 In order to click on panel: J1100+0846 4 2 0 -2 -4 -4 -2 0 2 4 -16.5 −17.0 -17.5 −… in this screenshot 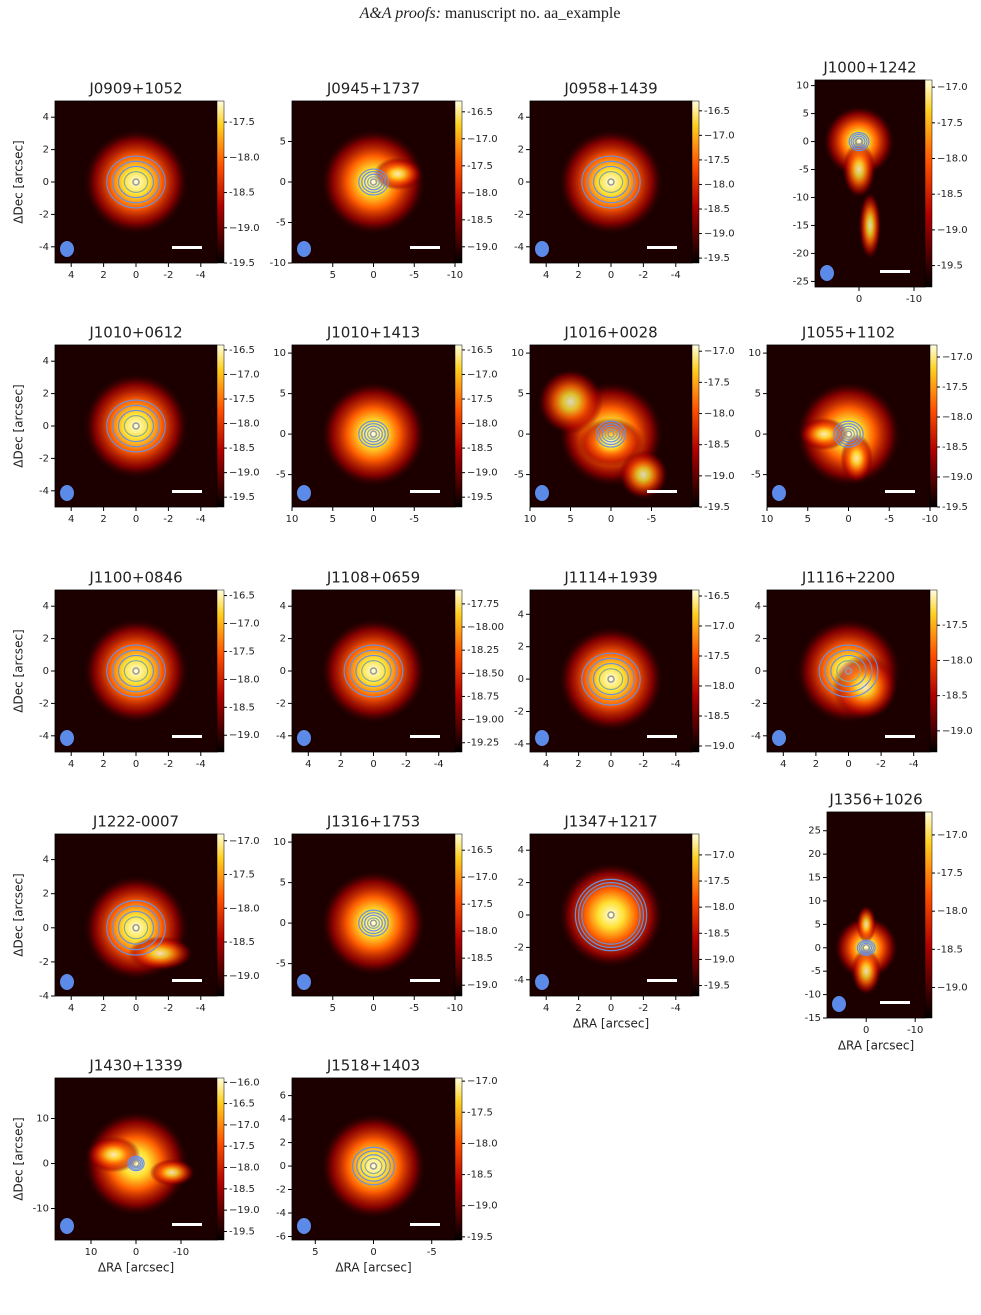, I will do `click(136, 670)`.